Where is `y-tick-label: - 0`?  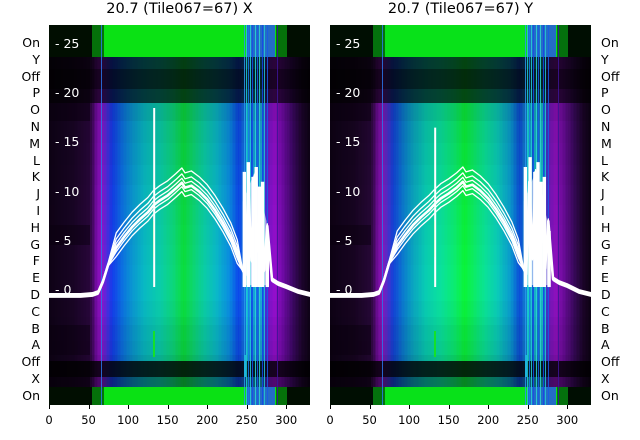
y-tick-label: - 0 is located at coordinates (63, 289).